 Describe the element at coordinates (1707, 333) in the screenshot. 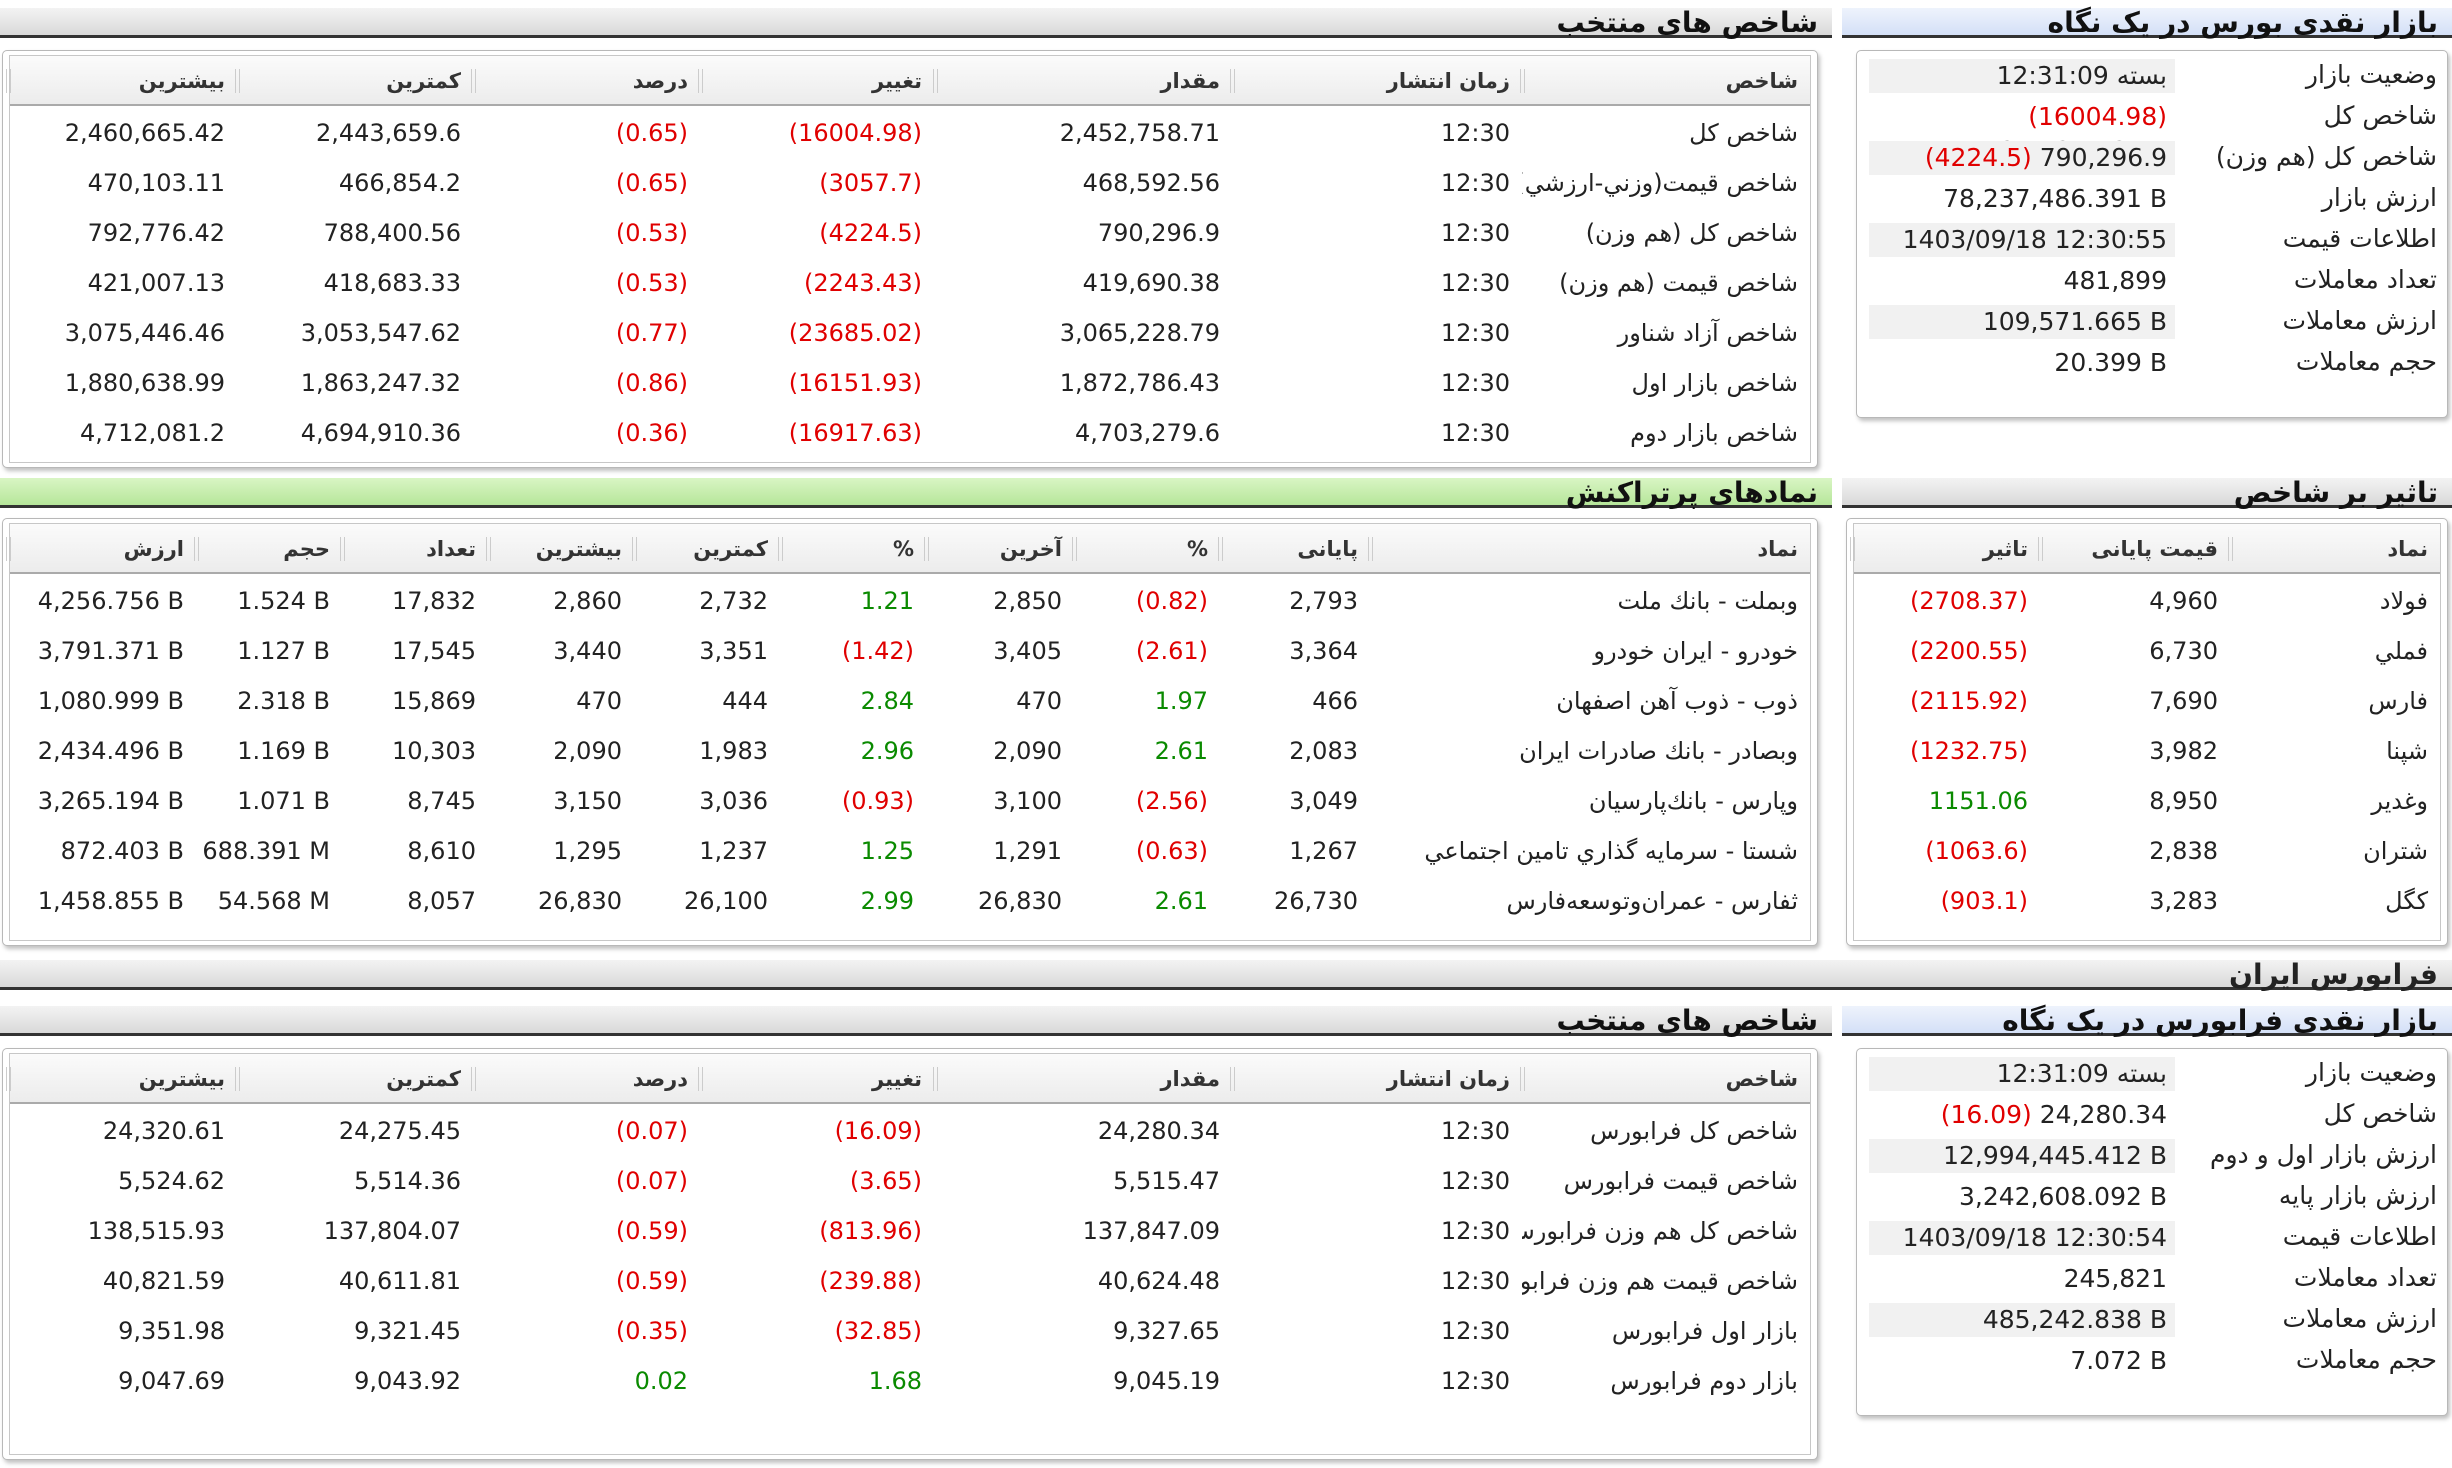

I see `tse-indices-cell-index: شاخص آزاد شناور` at that location.